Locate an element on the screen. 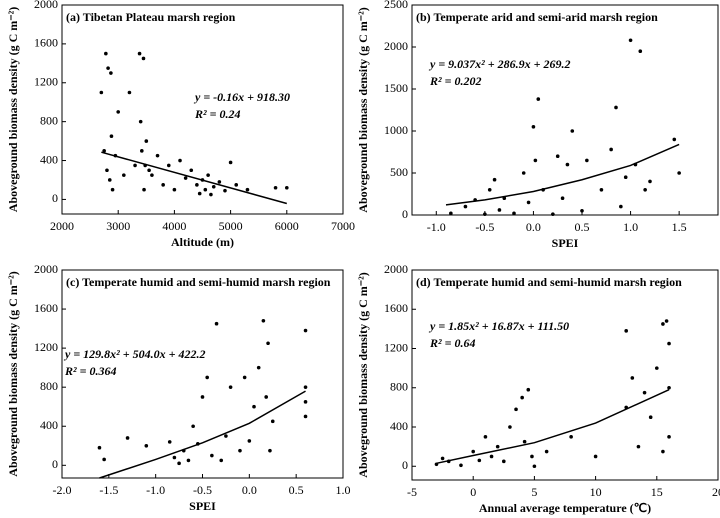 The width and height of the screenshot is (720, 518). annotation: y = 129.8x² + 504.0x + 422.2 is located at coordinates (134, 354).